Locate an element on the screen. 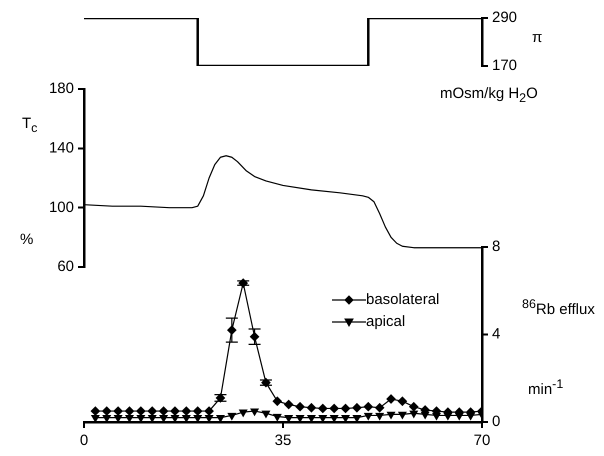  legend-label: apical is located at coordinates (386, 321).